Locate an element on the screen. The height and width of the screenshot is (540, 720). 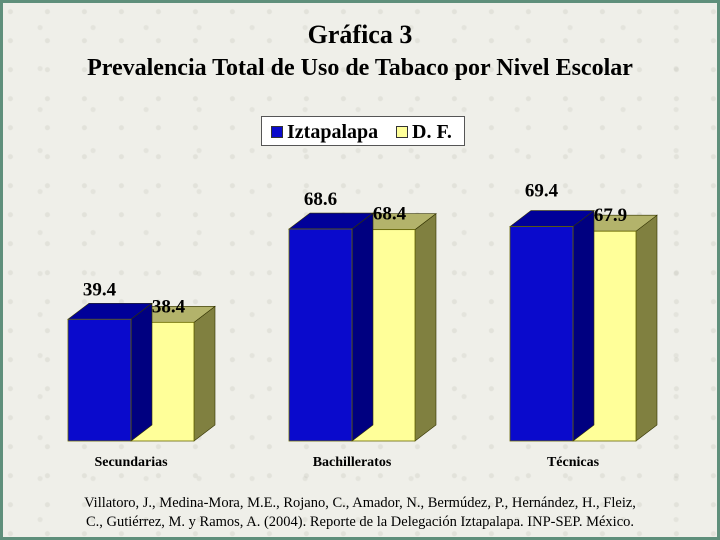
category-label-bachilleratos: Bachilleratos is located at coordinates (352, 462).